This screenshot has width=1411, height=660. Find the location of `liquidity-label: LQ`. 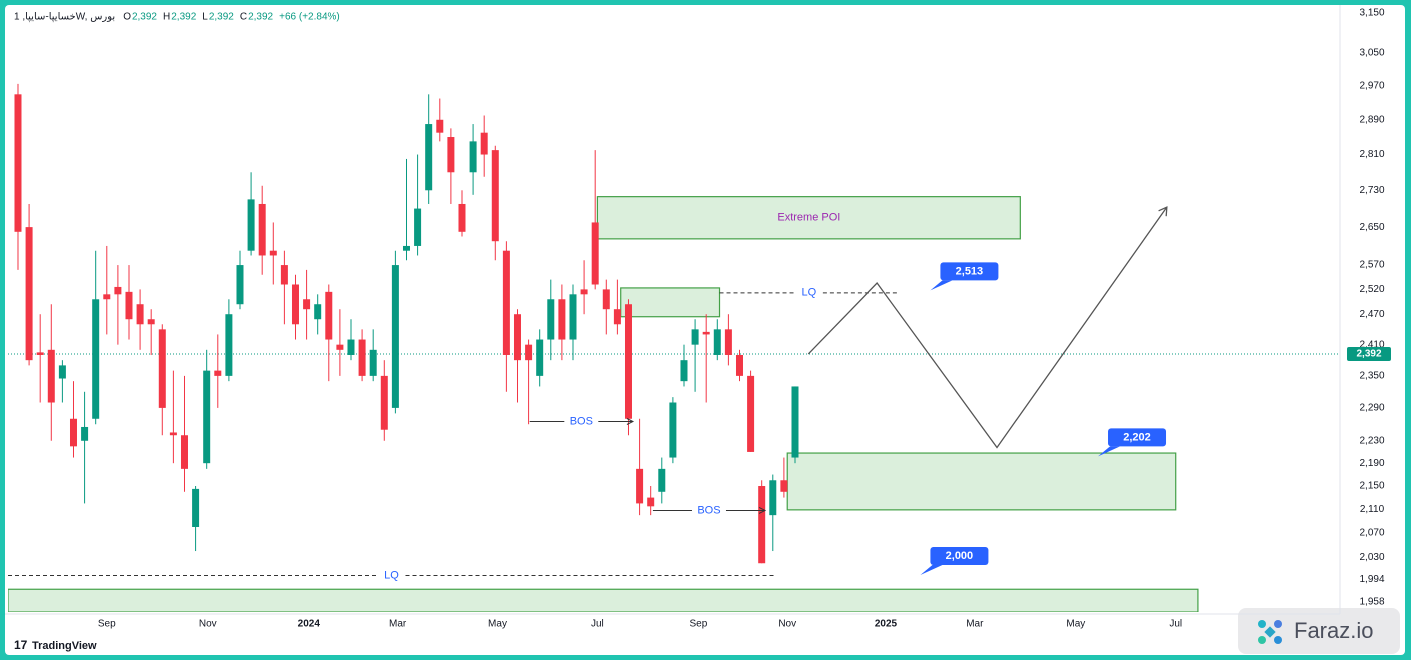

liquidity-label: LQ is located at coordinates (809, 293).